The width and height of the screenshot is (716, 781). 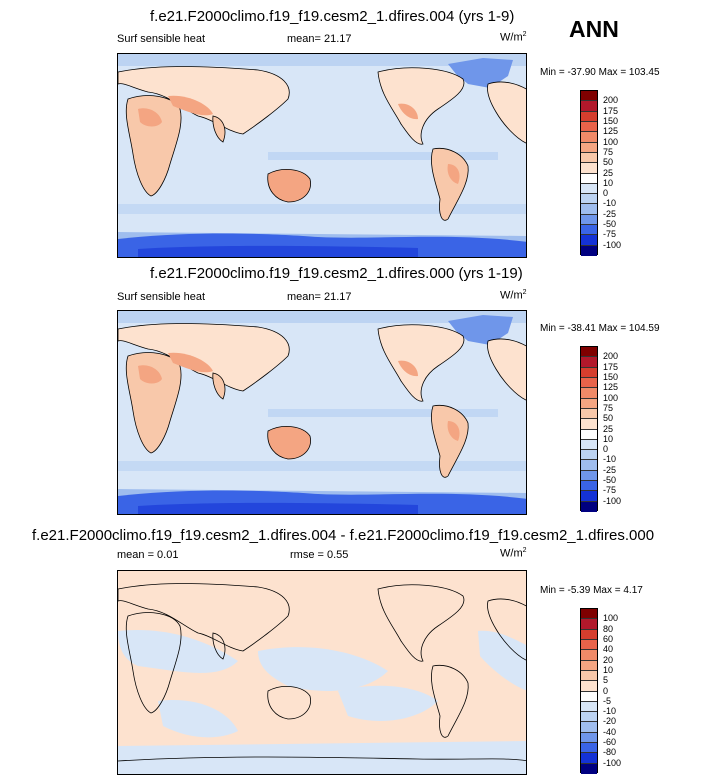 What do you see at coordinates (513, 553) in the screenshot?
I see `panel-3-units: W/m2` at bounding box center [513, 553].